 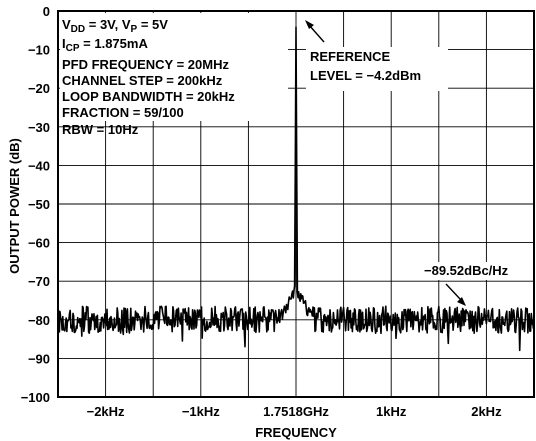 I want to click on y-tick-label: −90, so click(x=39, y=358).